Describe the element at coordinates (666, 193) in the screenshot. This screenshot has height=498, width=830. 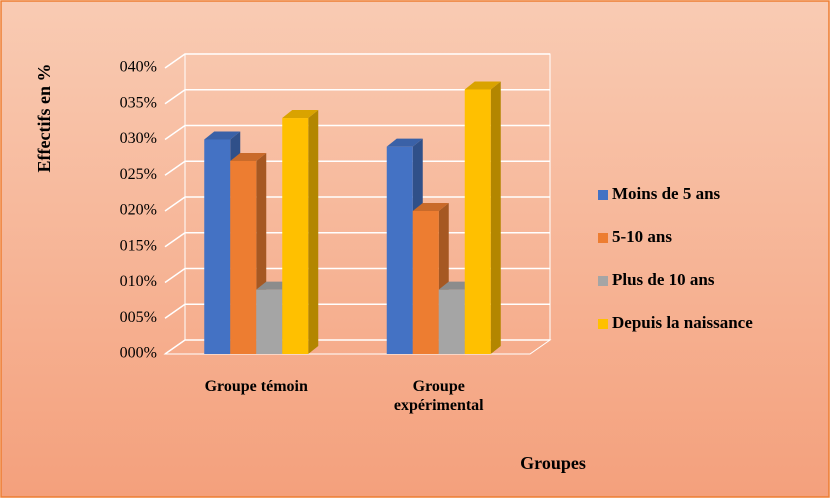
I see `legend-label: Moins de 5 ans` at that location.